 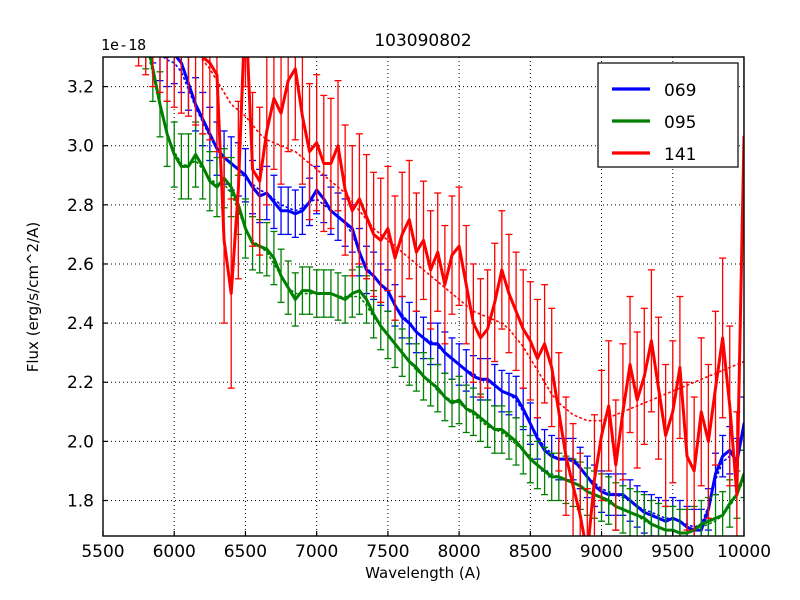 What do you see at coordinates (654, 123) in the screenshot?
I see `legend-items: 069 095 141` at bounding box center [654, 123].